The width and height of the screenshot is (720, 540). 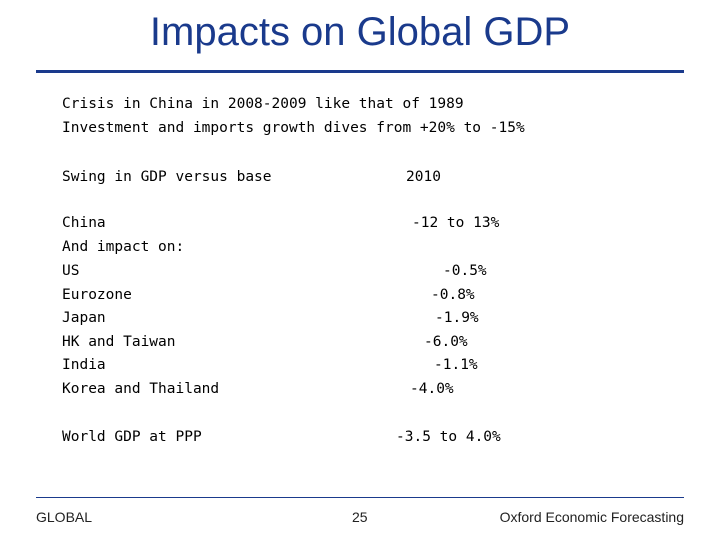 What do you see at coordinates (360, 32) in the screenshot?
I see `page-title: Impacts on Global GDP` at bounding box center [360, 32].